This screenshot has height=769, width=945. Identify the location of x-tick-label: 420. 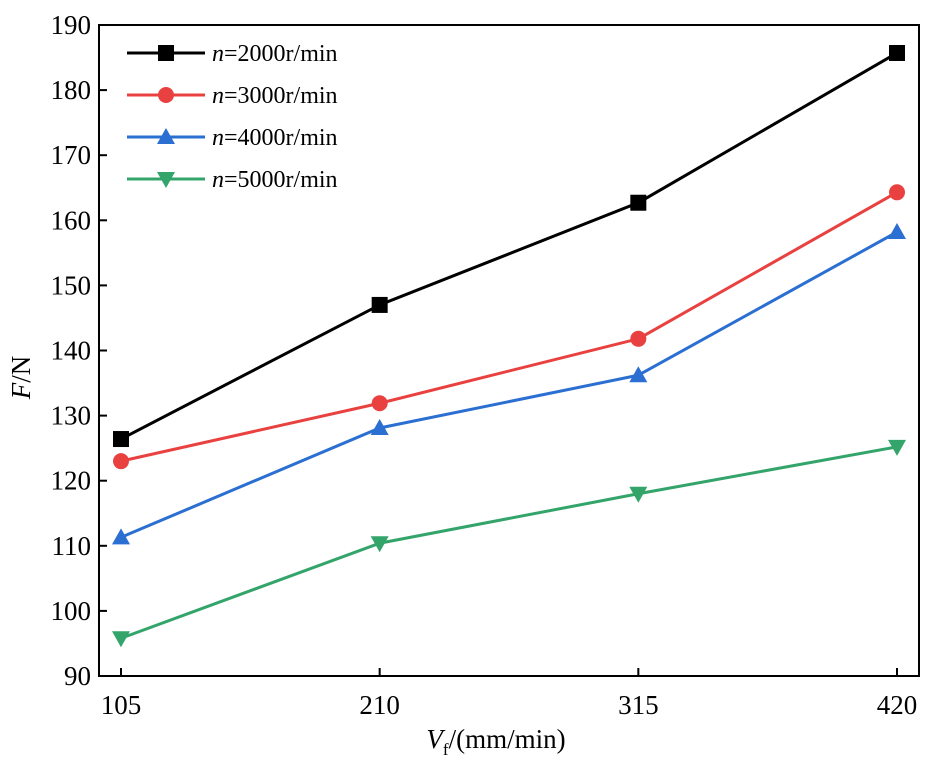
(897, 705).